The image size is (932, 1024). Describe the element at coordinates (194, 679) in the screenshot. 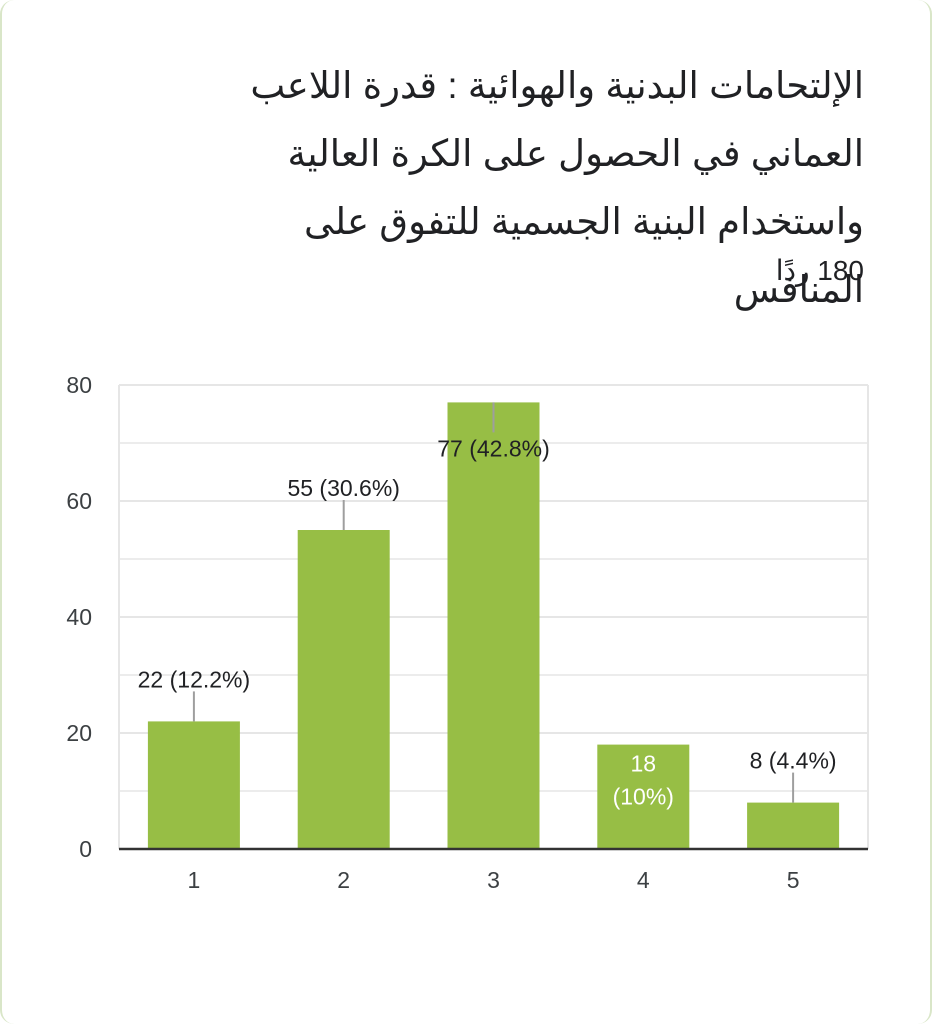

I see `data-label: 22 (12.2%)` at that location.